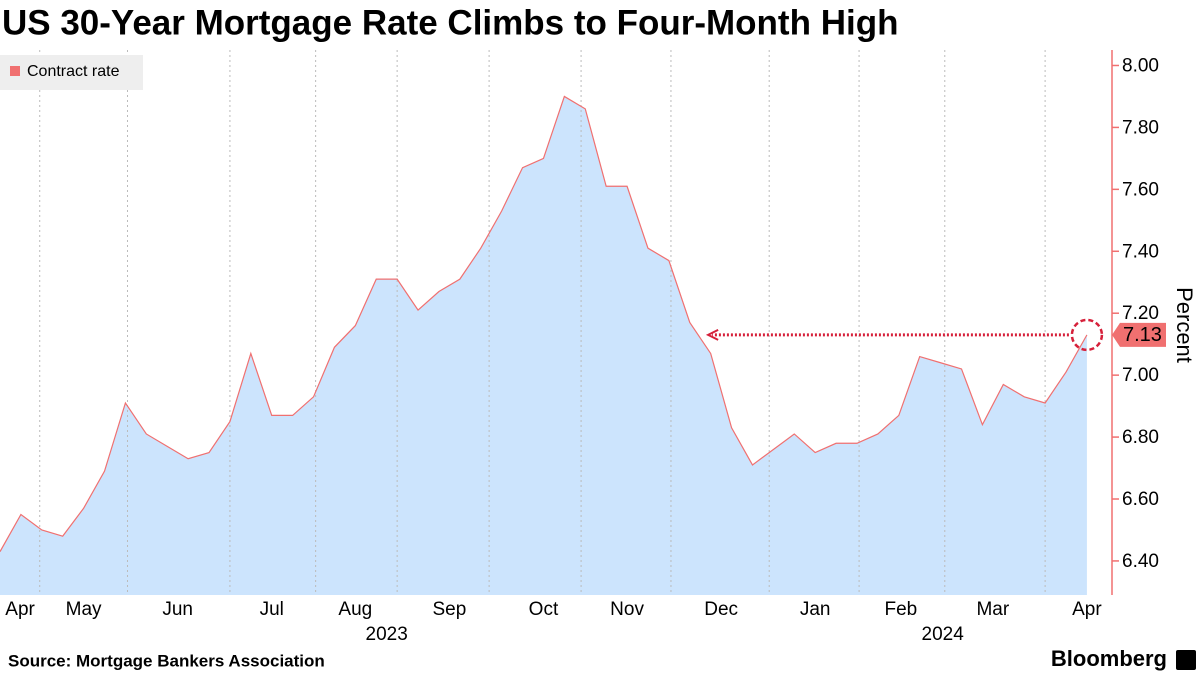  What do you see at coordinates (177, 609) in the screenshot?
I see `x-tick-label: Jun` at bounding box center [177, 609].